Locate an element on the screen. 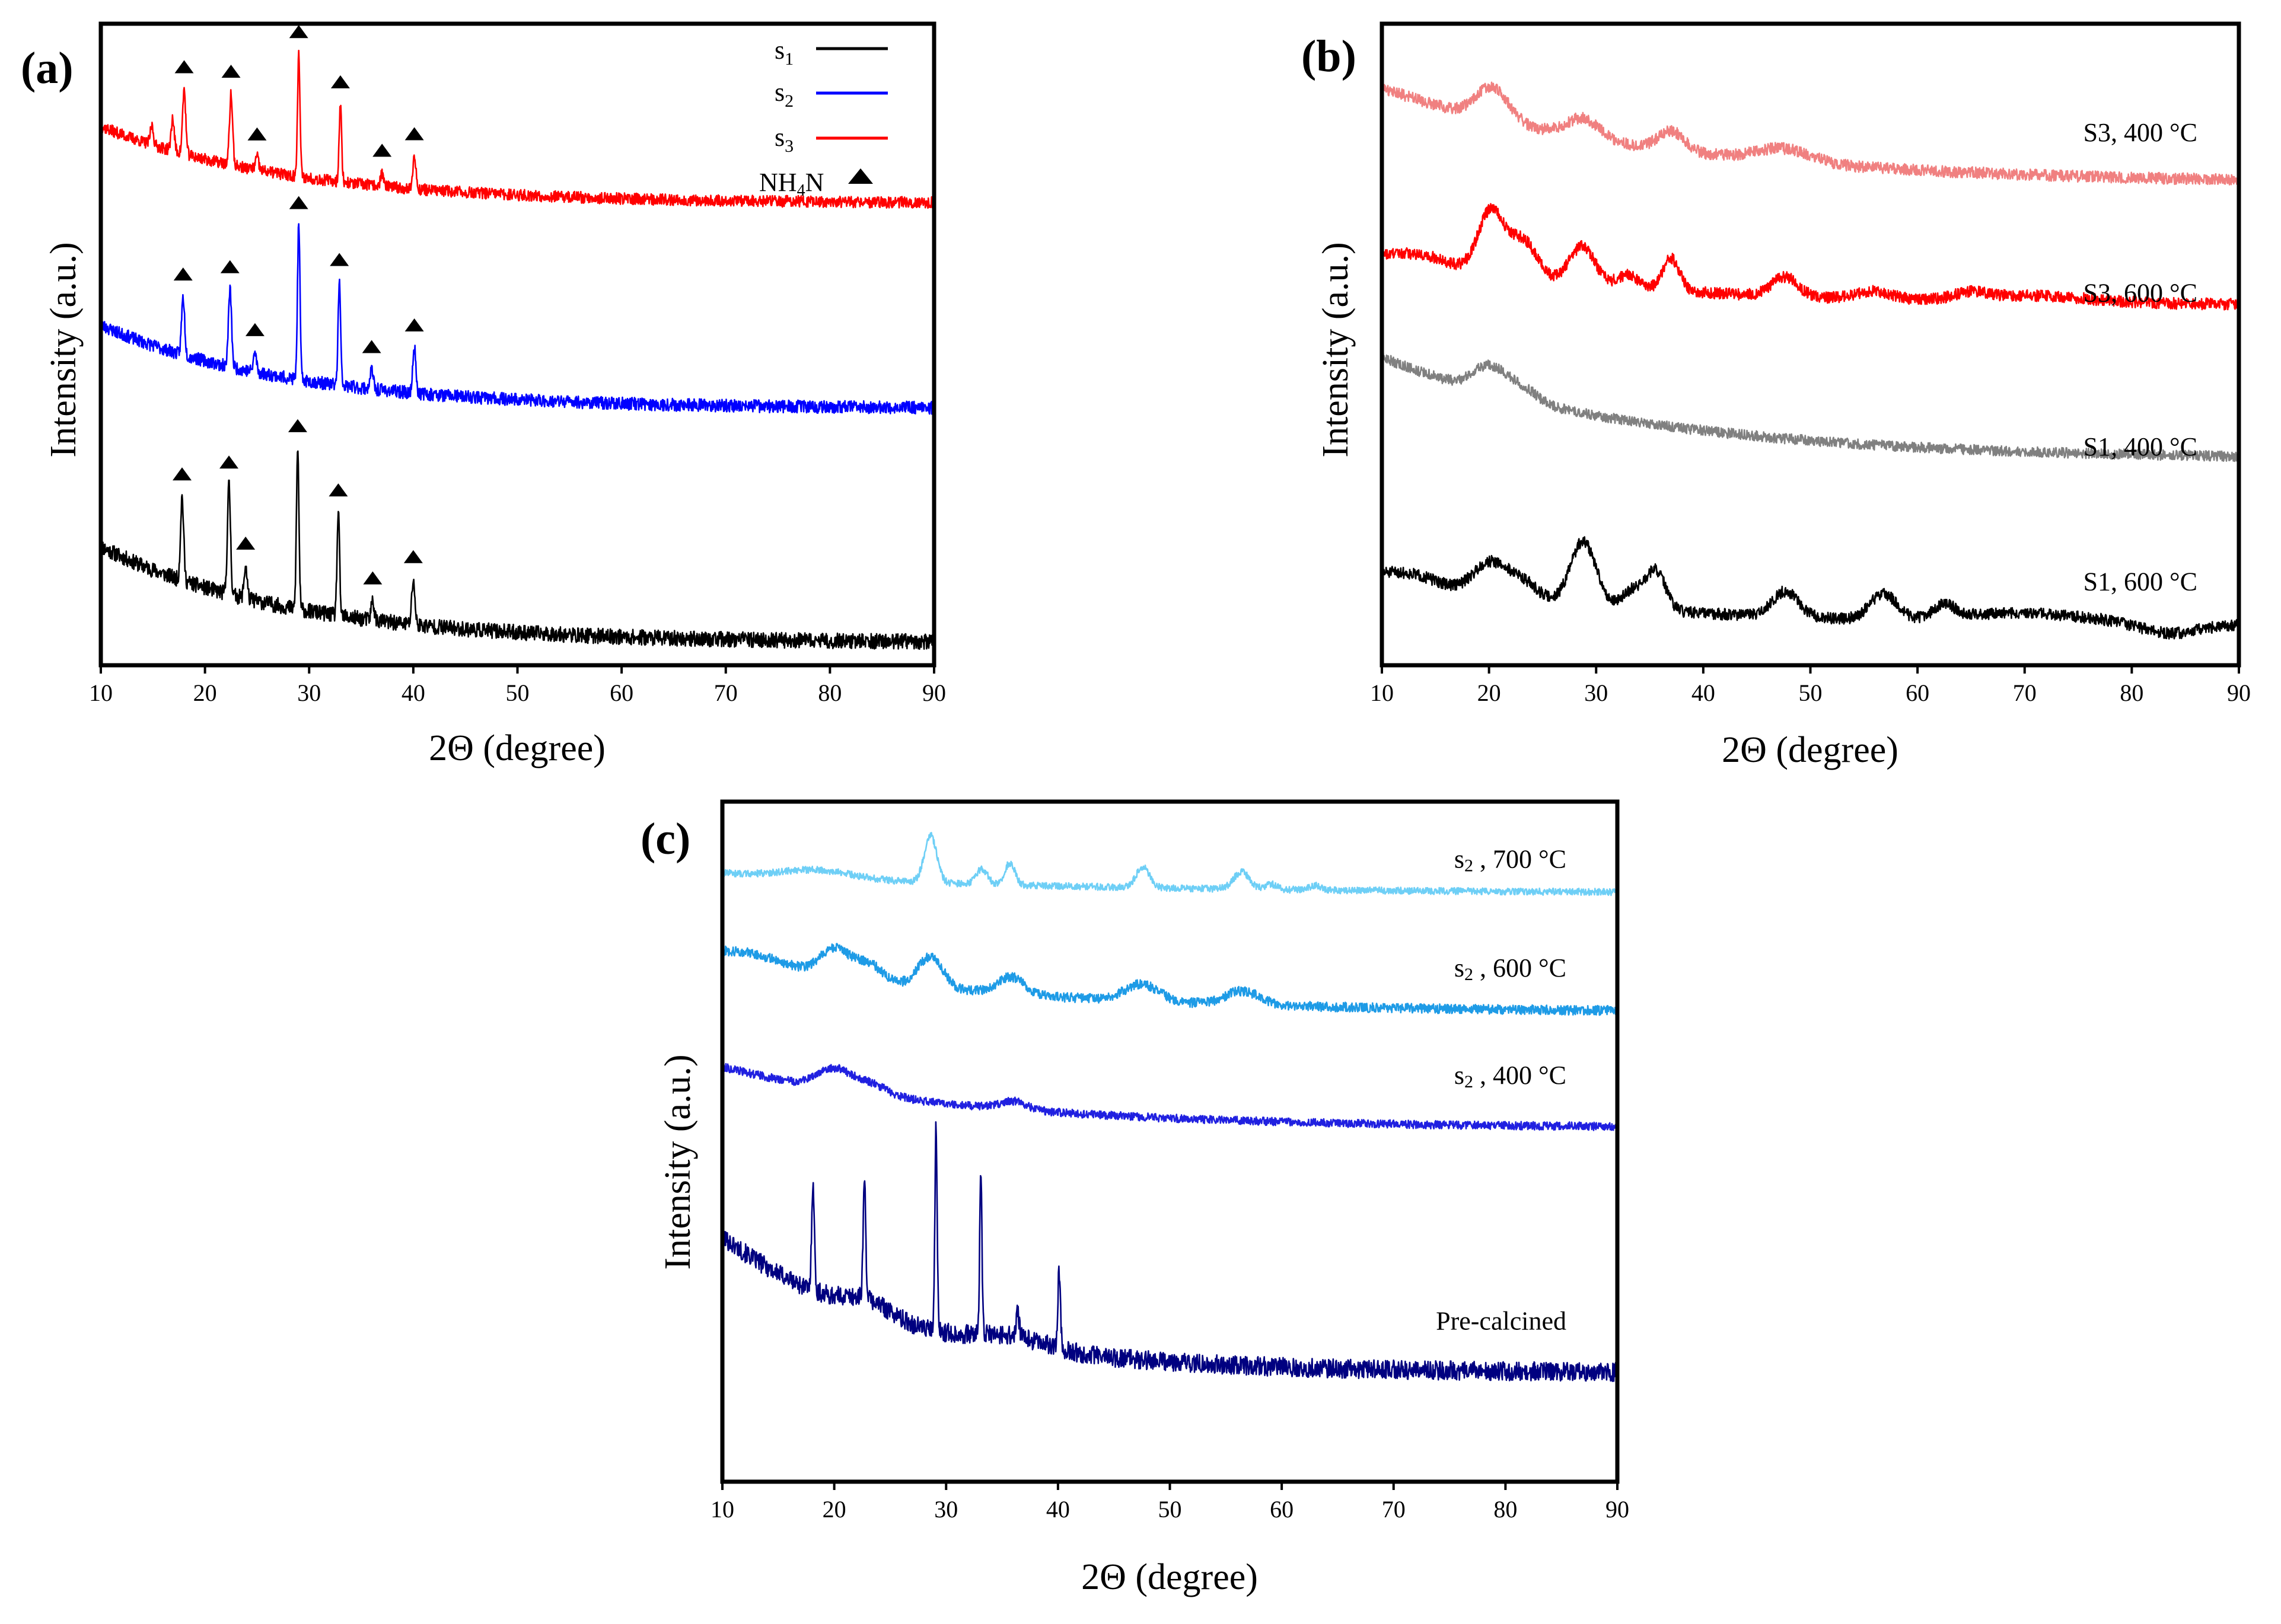 Image resolution: width=2281 pixels, height=1624 pixels. panel-b-xlabel: 2Θ (degree) is located at coordinates (1810, 750).